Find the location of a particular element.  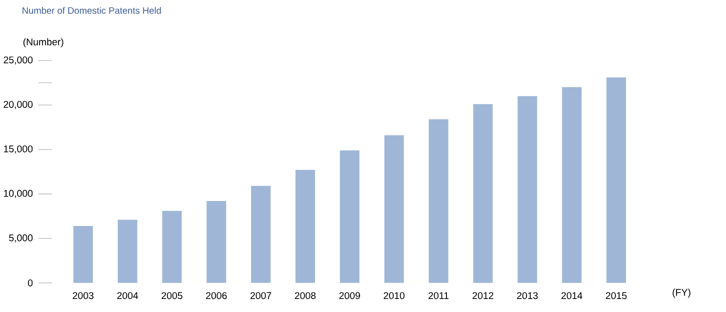

x-tick-label: 2006 is located at coordinates (216, 295).